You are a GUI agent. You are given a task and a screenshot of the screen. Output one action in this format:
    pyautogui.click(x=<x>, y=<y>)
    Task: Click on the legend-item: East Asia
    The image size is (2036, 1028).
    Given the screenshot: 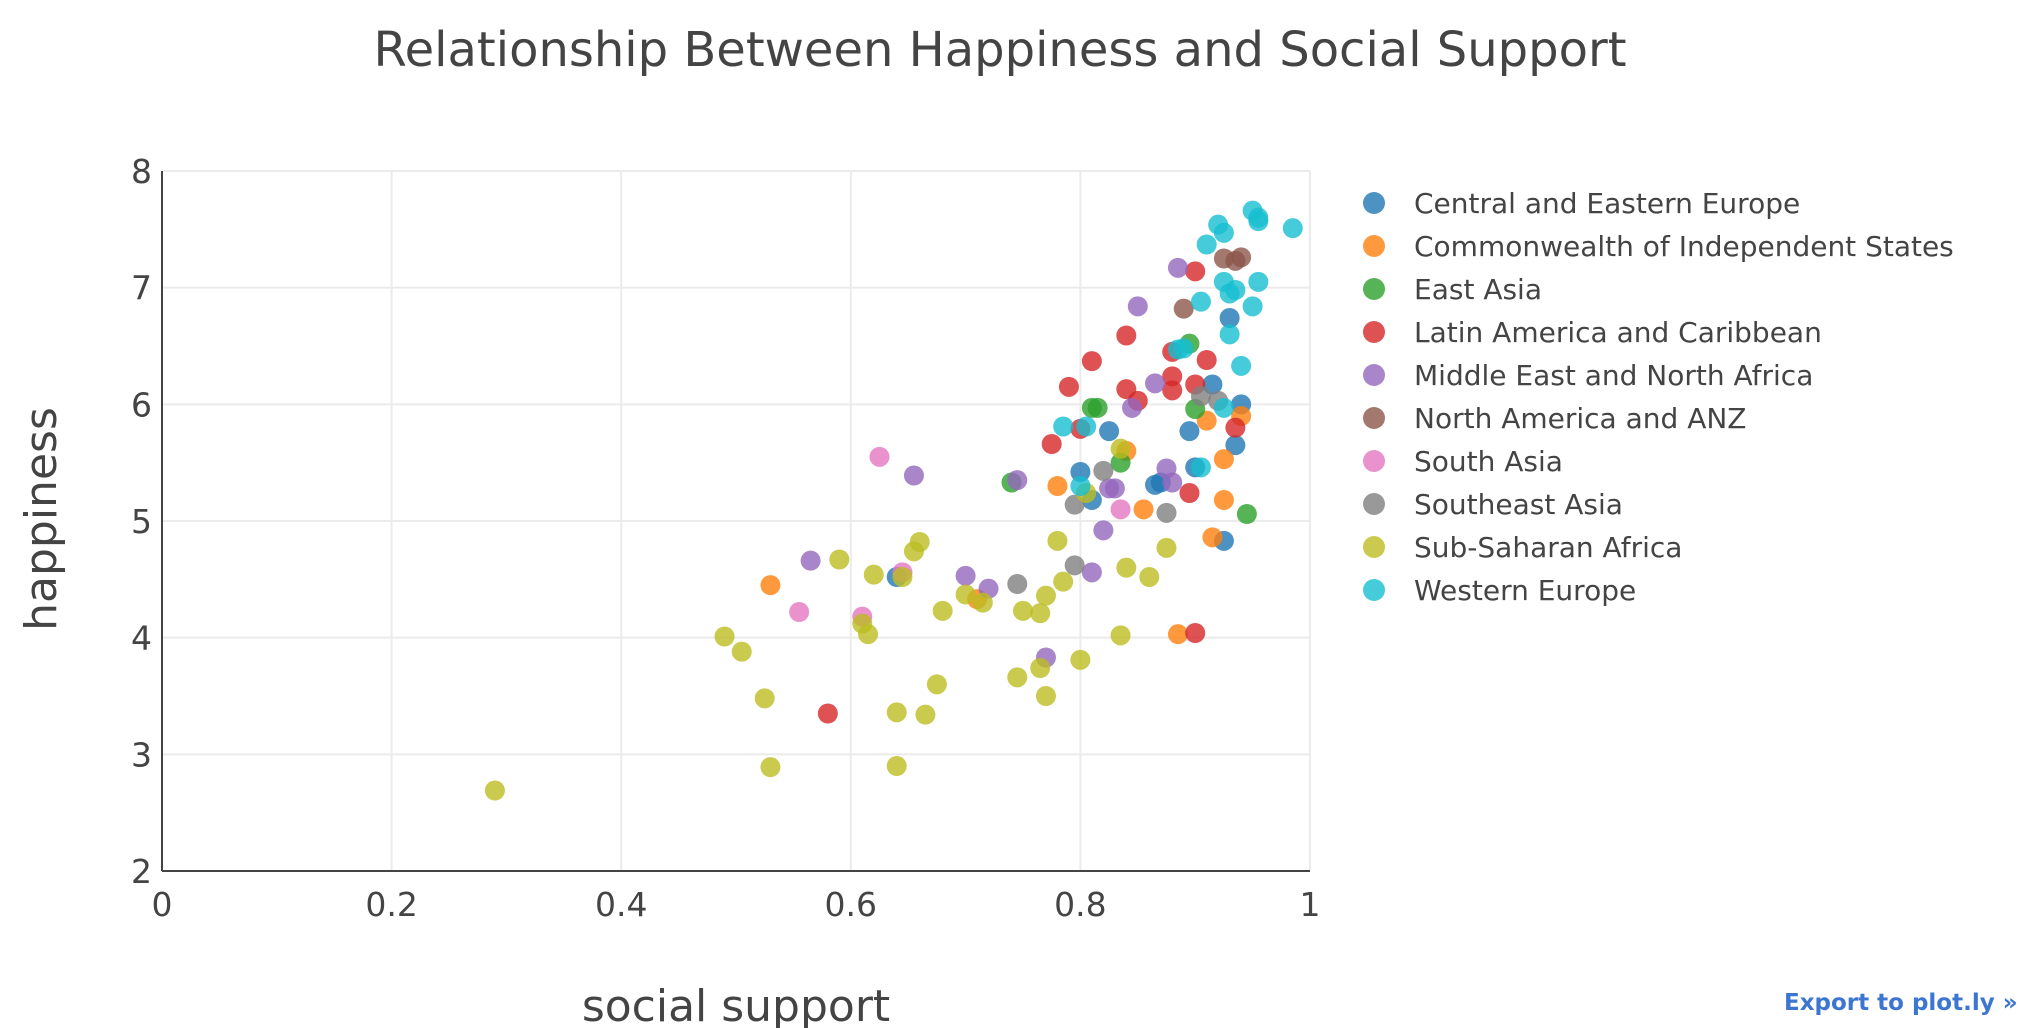 What is the action you would take?
    pyautogui.click(x=1452, y=289)
    